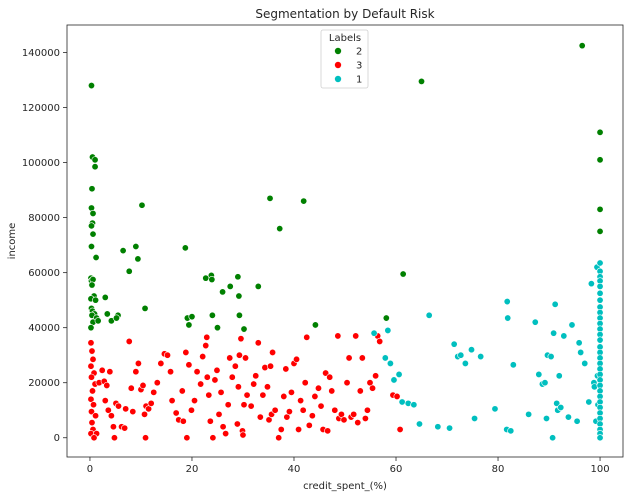 This screenshot has width=631, height=501. Describe the element at coordinates (345, 38) in the screenshot. I see `legend-title: Labels` at that location.